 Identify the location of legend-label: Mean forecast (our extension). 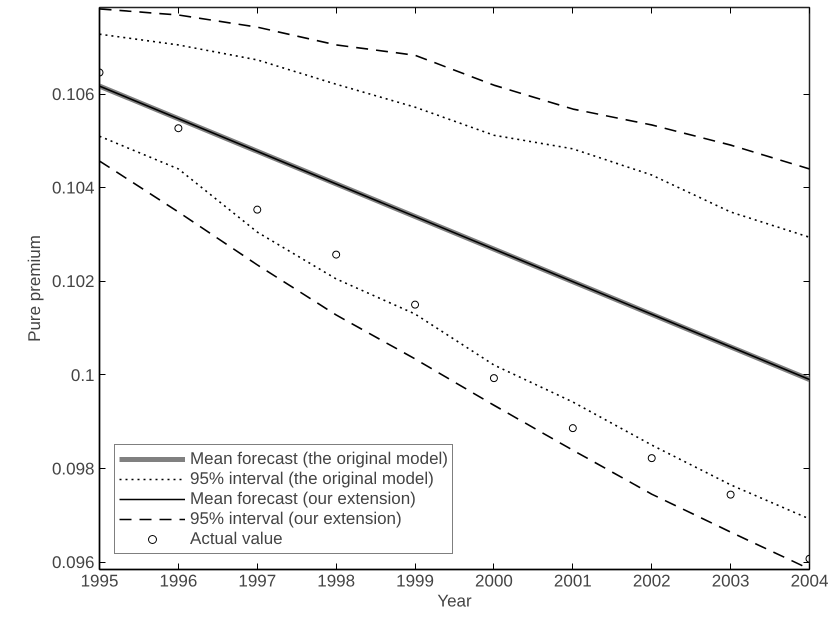
(303, 499).